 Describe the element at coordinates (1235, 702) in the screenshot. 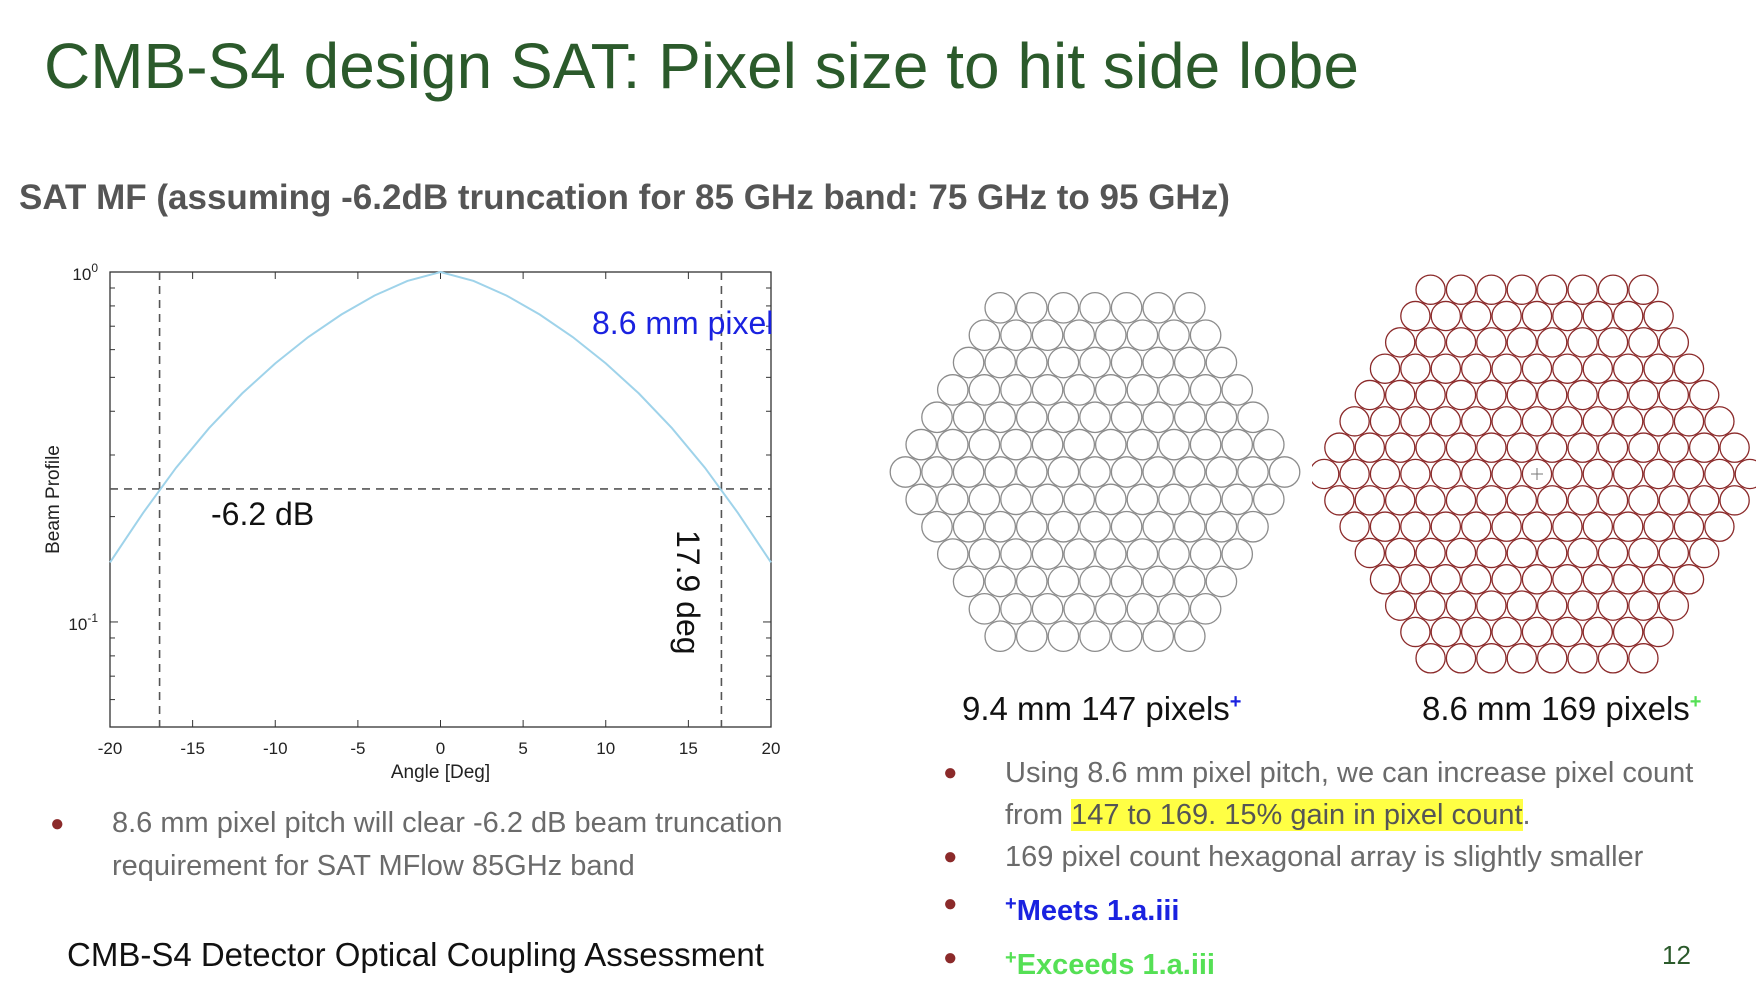

I see `meets-marker: +` at that location.